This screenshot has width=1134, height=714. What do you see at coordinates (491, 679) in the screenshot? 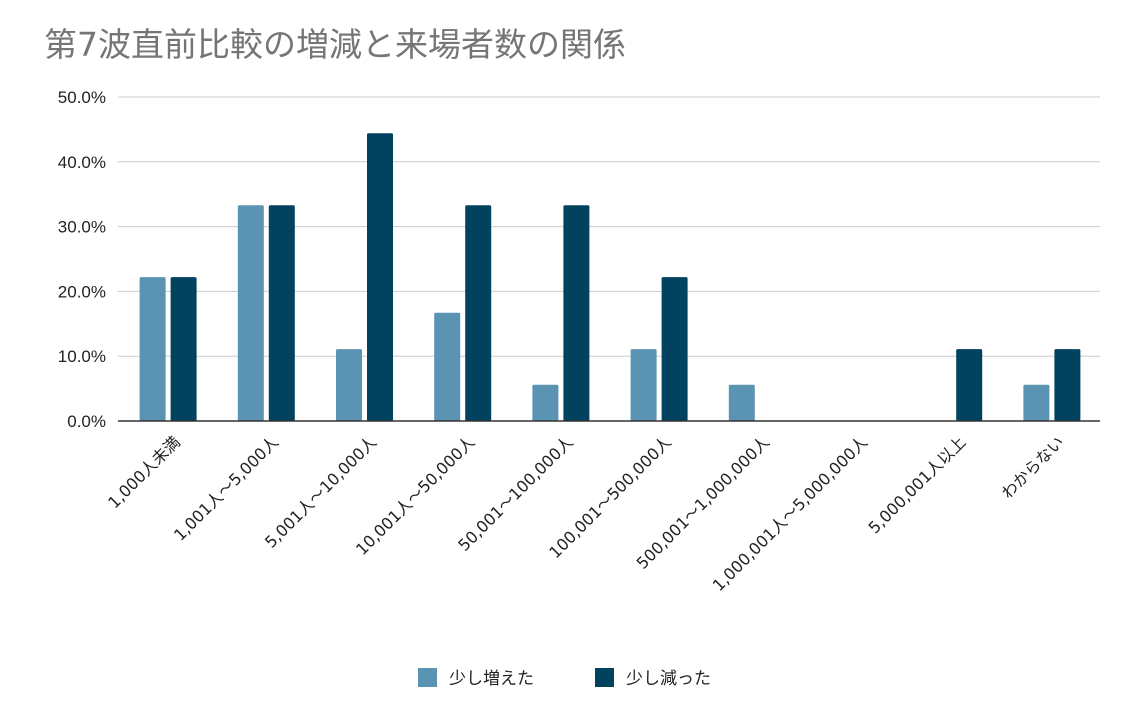
I see `legend-label: 少し増えた` at bounding box center [491, 679].